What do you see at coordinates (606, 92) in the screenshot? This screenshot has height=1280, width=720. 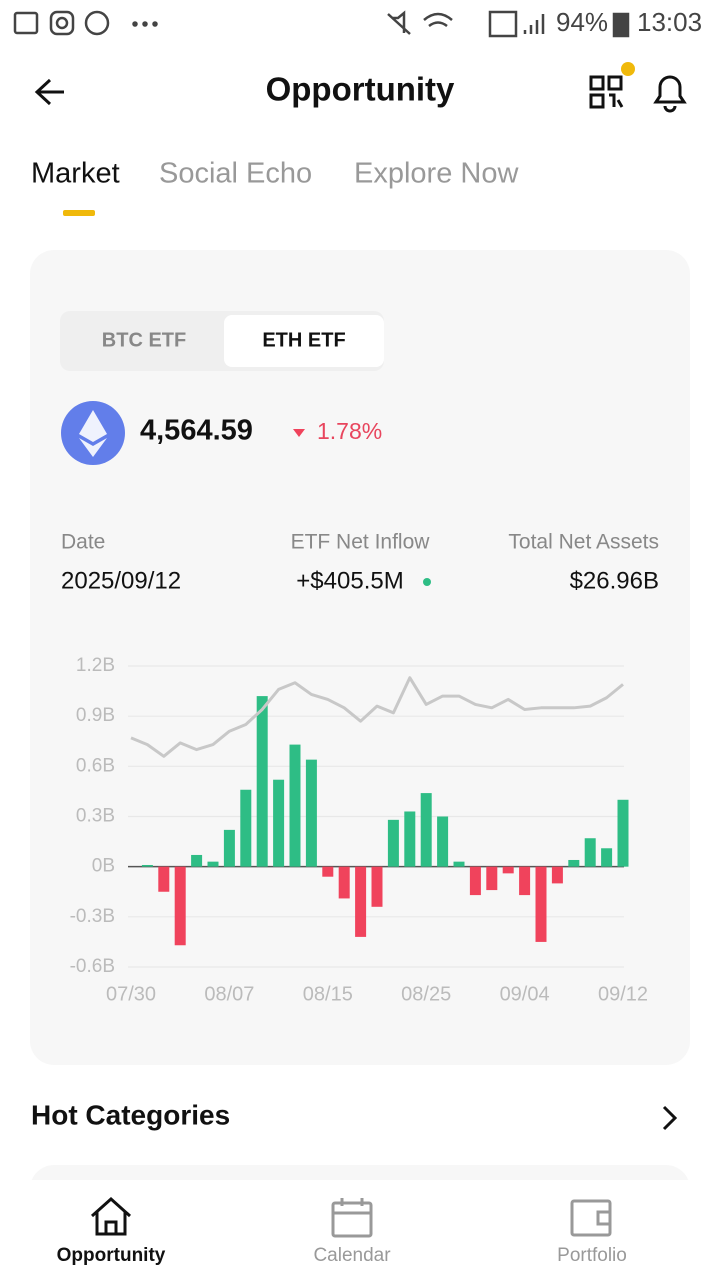 I see `qr-button` at bounding box center [606, 92].